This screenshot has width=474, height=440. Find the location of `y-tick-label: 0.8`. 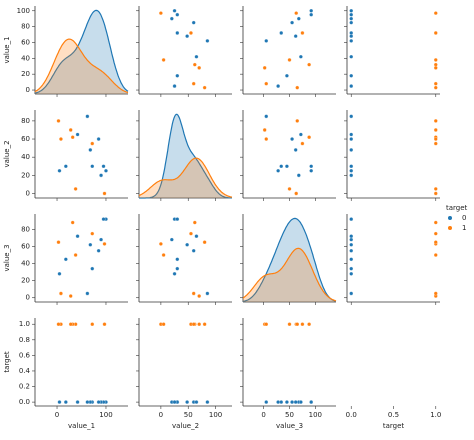

y-tick-label: 0.8 is located at coordinates (24, 340).